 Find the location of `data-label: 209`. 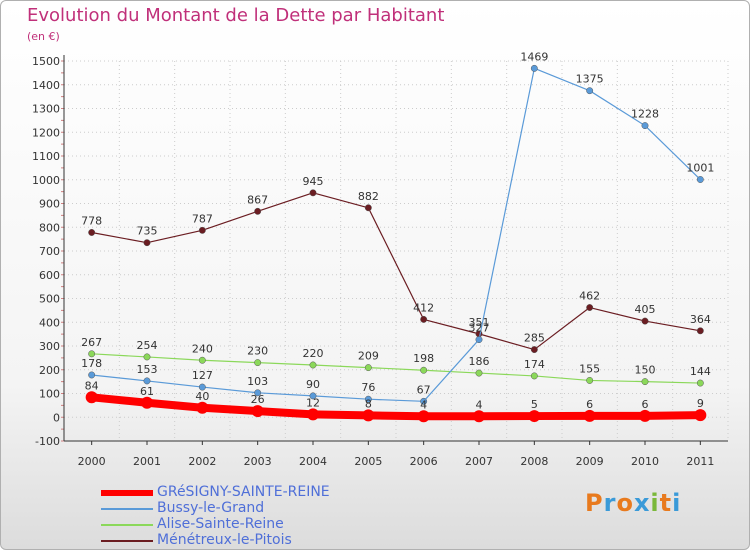

data-label: 209 is located at coordinates (368, 356).